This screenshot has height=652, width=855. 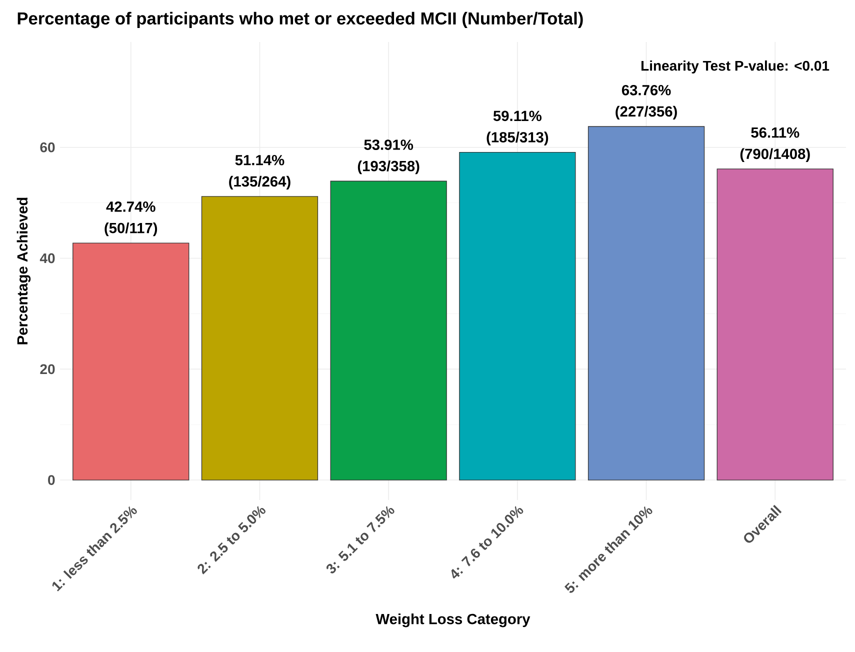 I want to click on data-label: 51.14% (135/264), so click(x=259, y=172).